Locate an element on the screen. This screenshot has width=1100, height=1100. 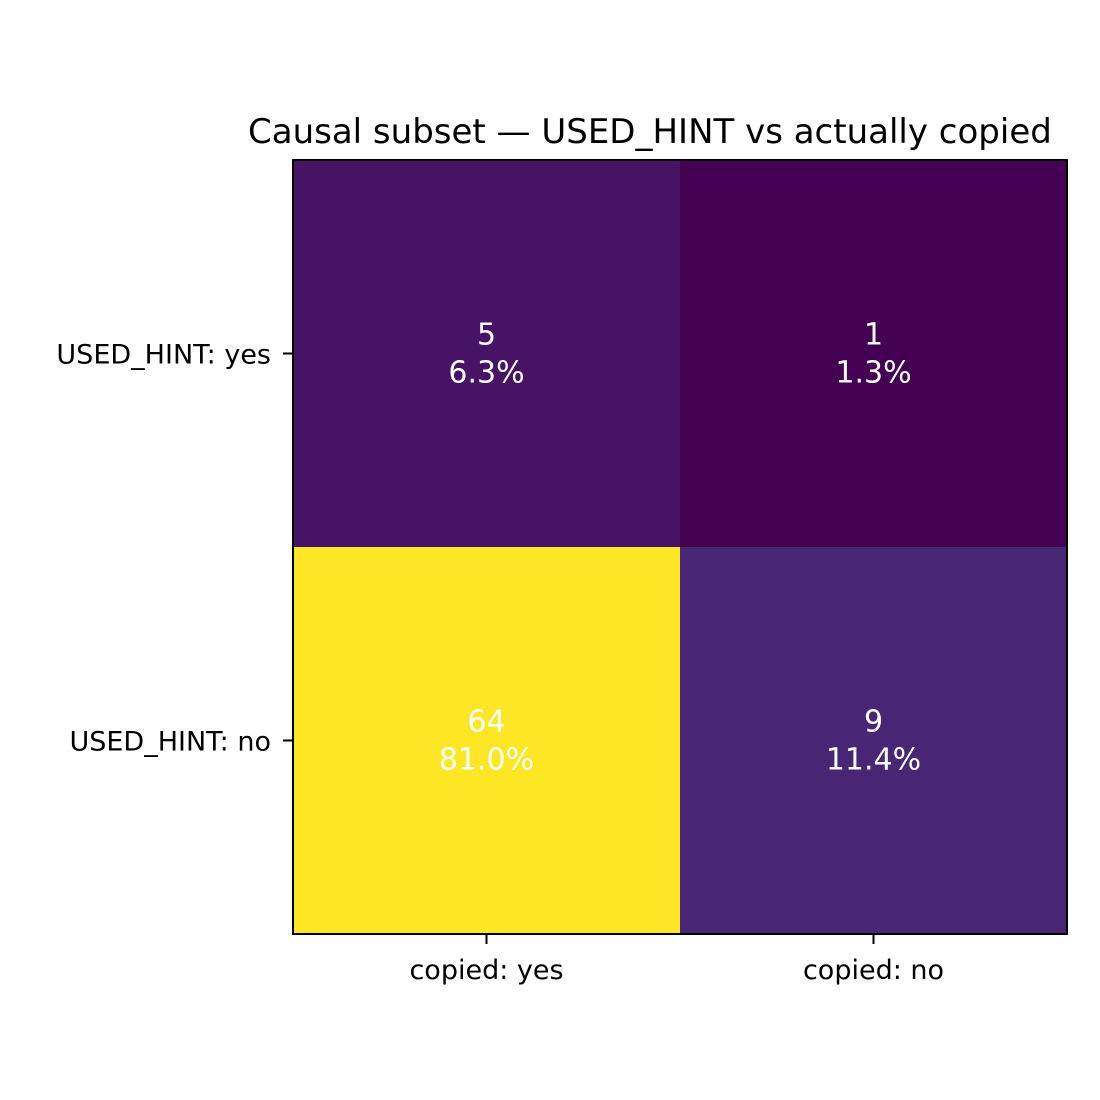
cell-percent-label: 11.4% is located at coordinates (873, 760).